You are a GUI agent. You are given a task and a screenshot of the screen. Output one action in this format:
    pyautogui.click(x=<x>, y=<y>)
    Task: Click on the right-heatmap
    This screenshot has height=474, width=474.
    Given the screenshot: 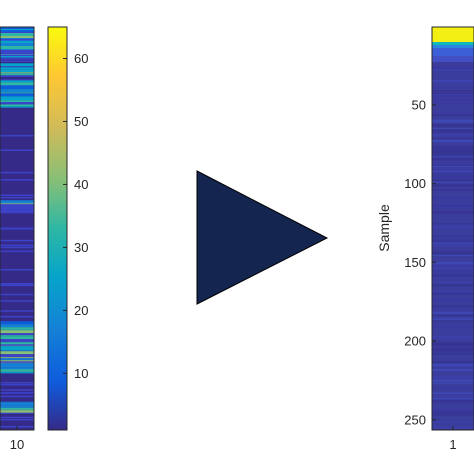 What is the action you would take?
    pyautogui.click(x=453, y=228)
    